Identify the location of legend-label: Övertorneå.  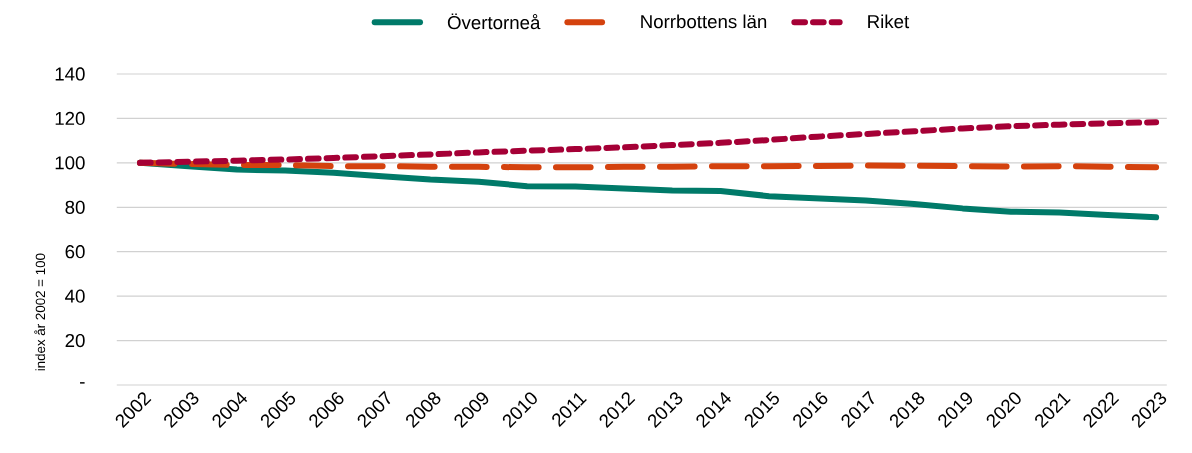
(494, 21).